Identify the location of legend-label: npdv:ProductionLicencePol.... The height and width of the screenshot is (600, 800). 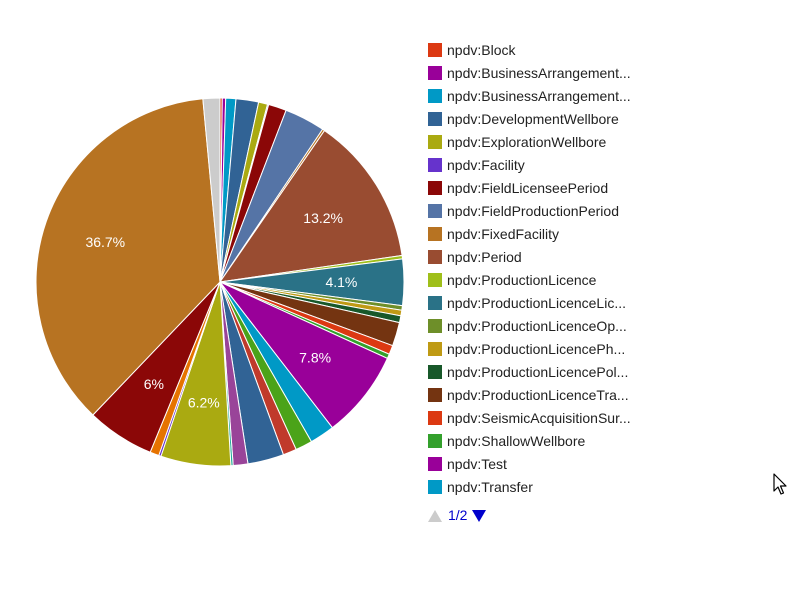
(538, 372).